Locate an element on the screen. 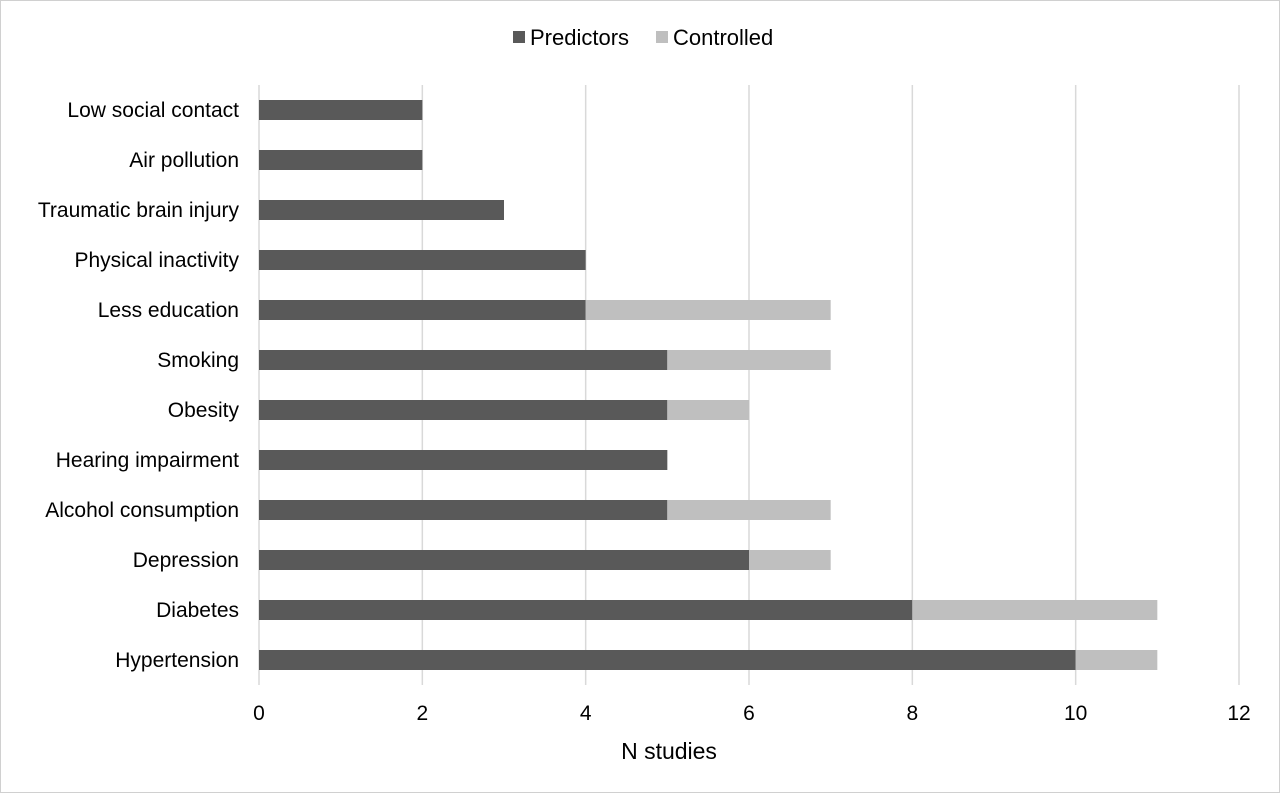 The height and width of the screenshot is (797, 1280). legend: Predictors Controlled is located at coordinates (643, 37).